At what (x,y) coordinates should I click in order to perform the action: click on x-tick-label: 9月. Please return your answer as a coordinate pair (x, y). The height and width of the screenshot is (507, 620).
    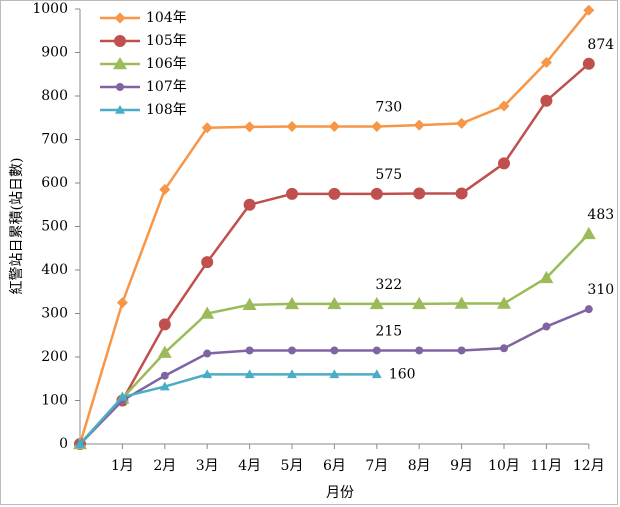
    Looking at the image, I should click on (461, 466).